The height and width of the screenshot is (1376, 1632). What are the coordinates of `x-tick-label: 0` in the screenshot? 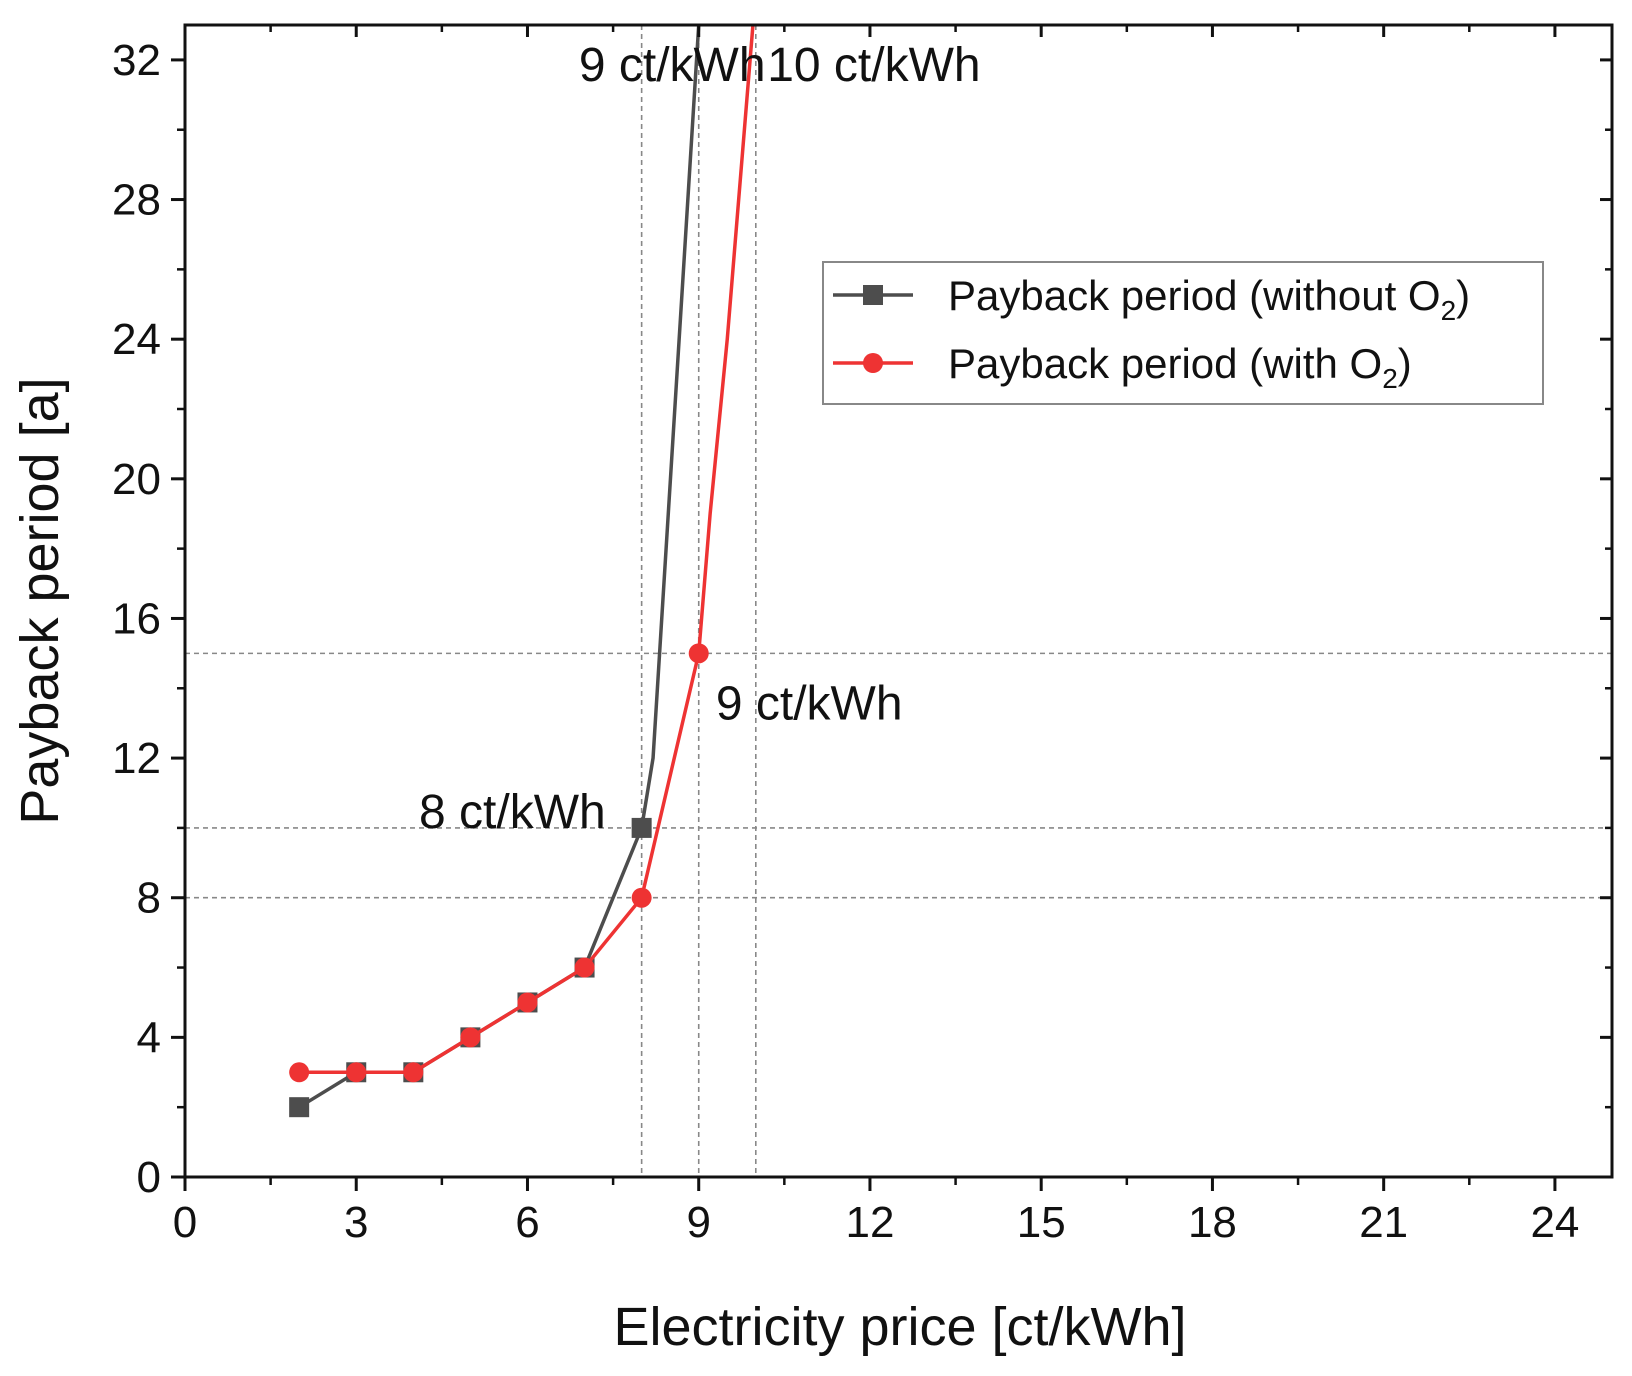 It's located at (185, 1222).